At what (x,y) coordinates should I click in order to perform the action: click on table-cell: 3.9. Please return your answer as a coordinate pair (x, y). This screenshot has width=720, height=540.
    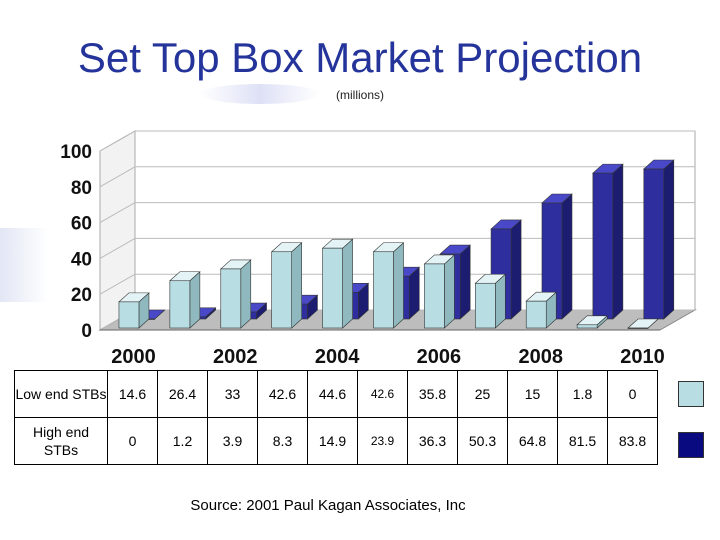
    Looking at the image, I should click on (232, 441).